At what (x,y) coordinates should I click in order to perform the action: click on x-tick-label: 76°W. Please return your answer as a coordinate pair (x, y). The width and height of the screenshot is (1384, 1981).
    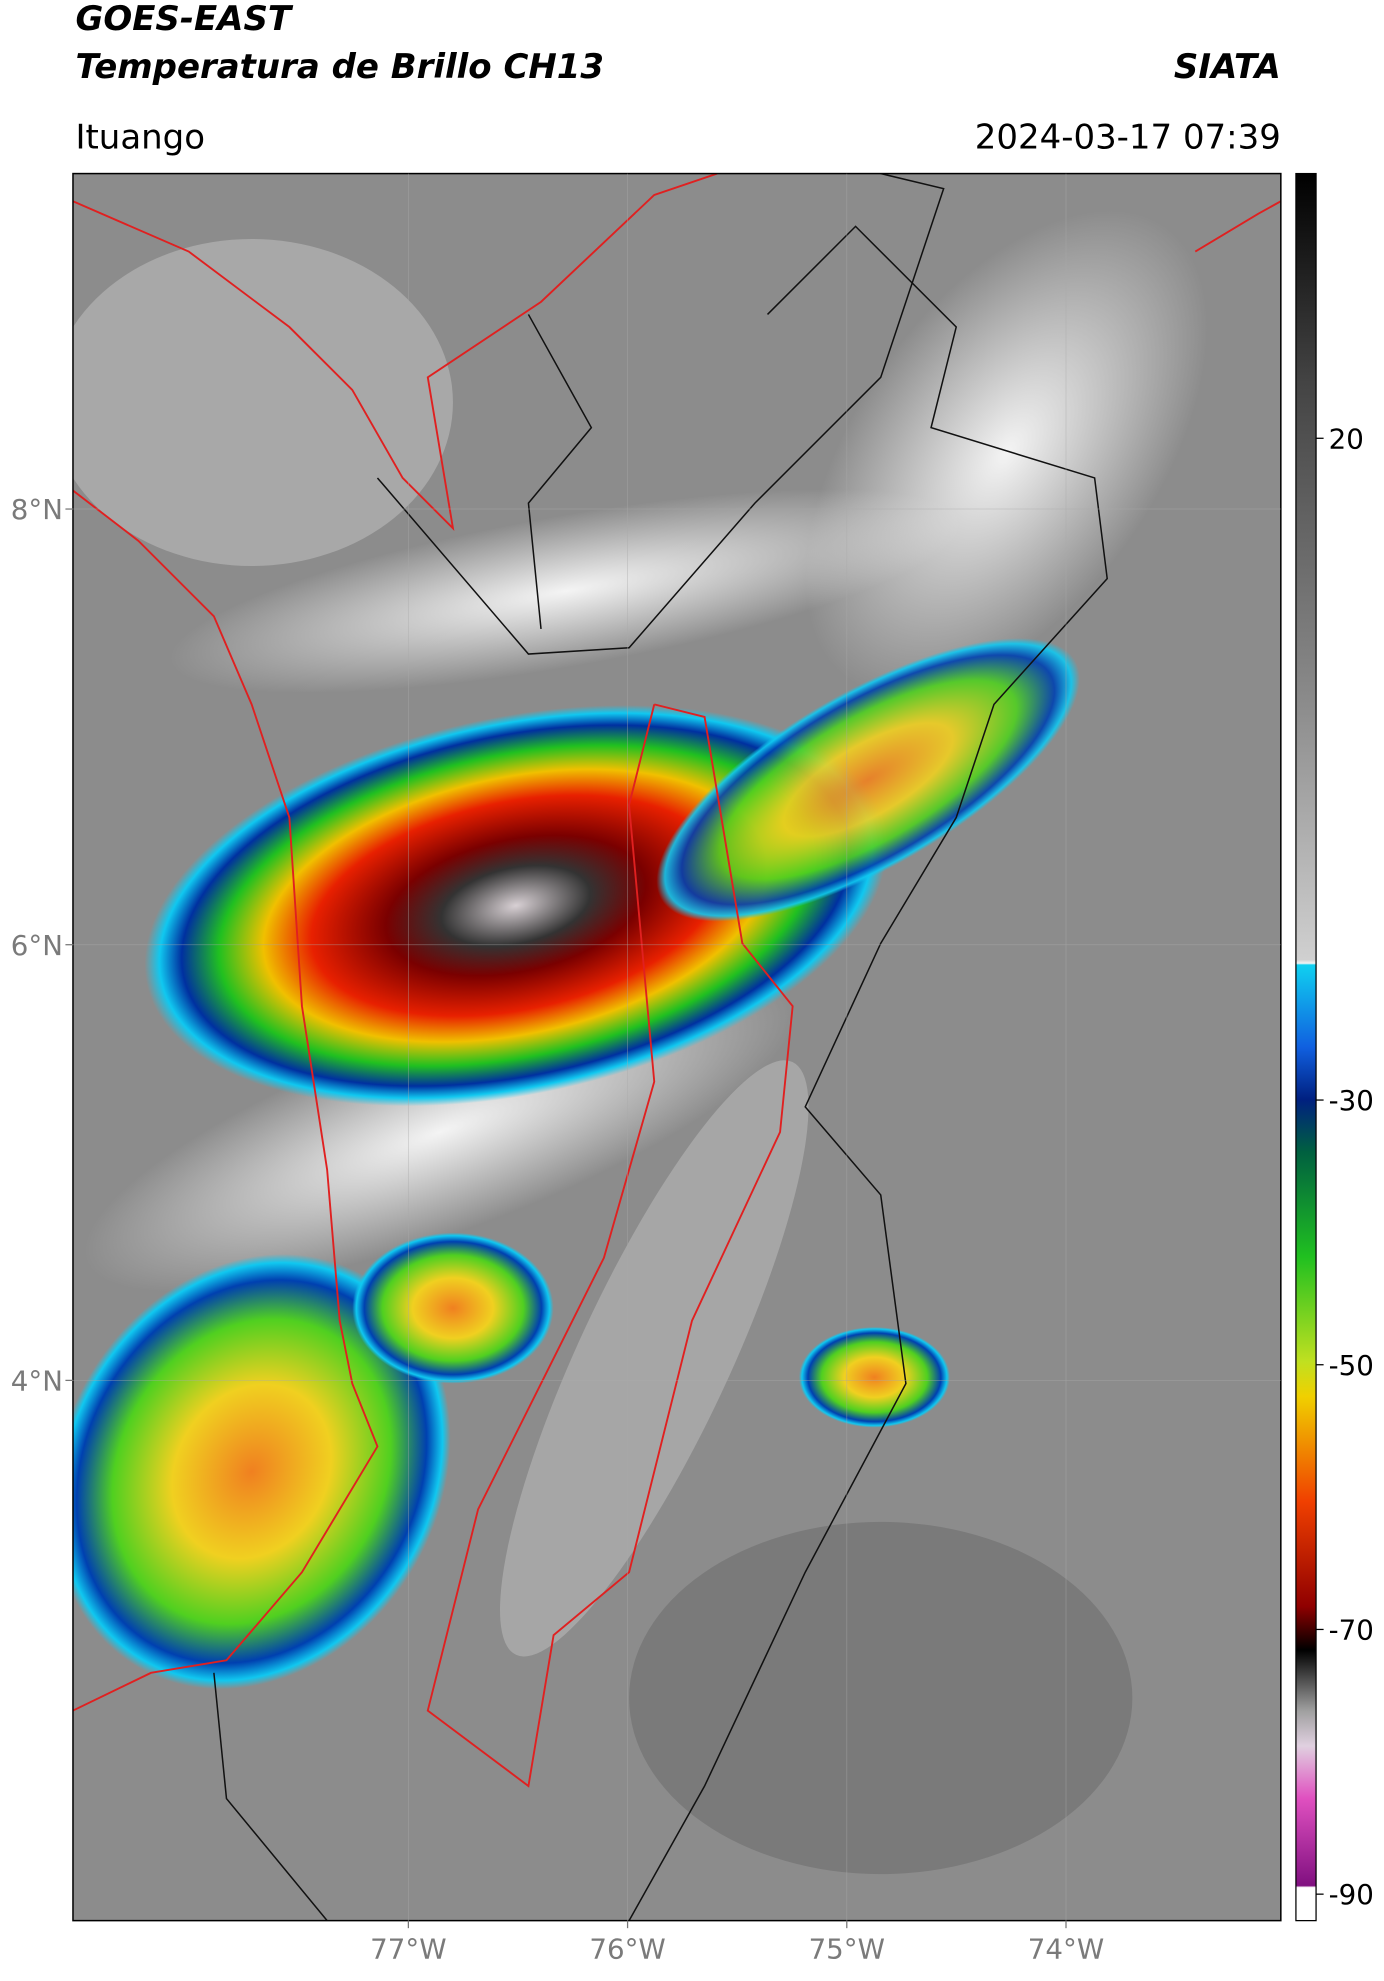
    Looking at the image, I should click on (627, 1948).